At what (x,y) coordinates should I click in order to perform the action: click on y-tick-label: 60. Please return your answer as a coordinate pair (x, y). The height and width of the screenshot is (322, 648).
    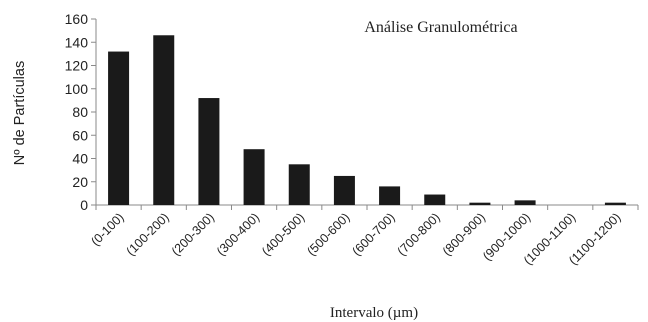
    Looking at the image, I should click on (80, 135).